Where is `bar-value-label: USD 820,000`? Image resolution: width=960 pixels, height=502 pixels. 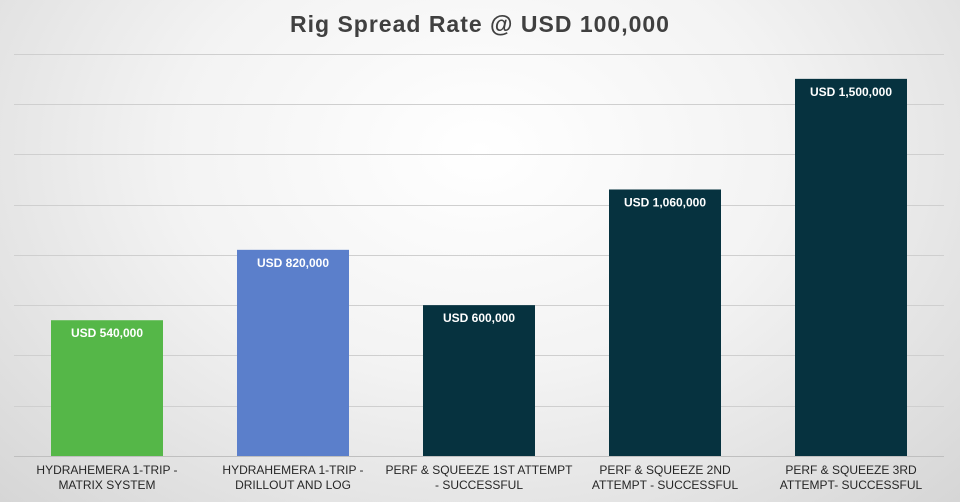
bar-value-label: USD 820,000 is located at coordinates (293, 263).